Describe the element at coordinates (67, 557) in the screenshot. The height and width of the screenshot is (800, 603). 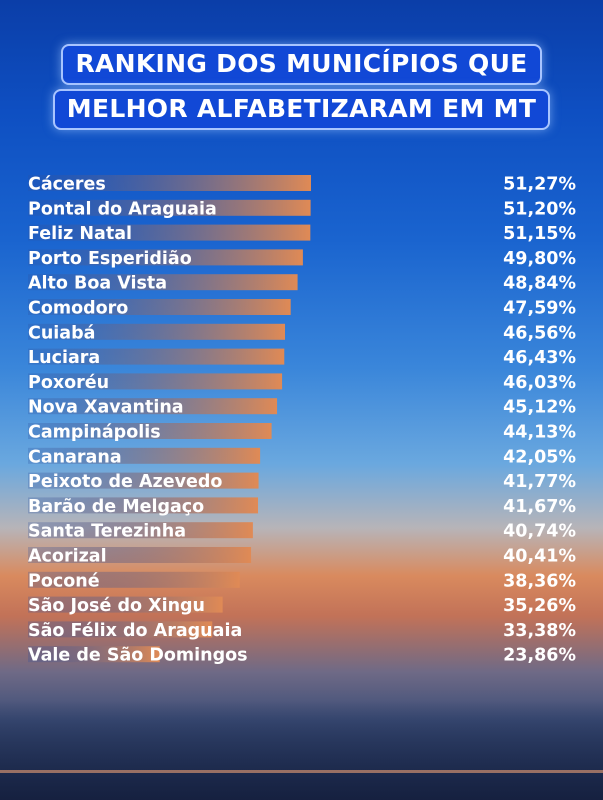
I see `category-label: Acorizal` at that location.